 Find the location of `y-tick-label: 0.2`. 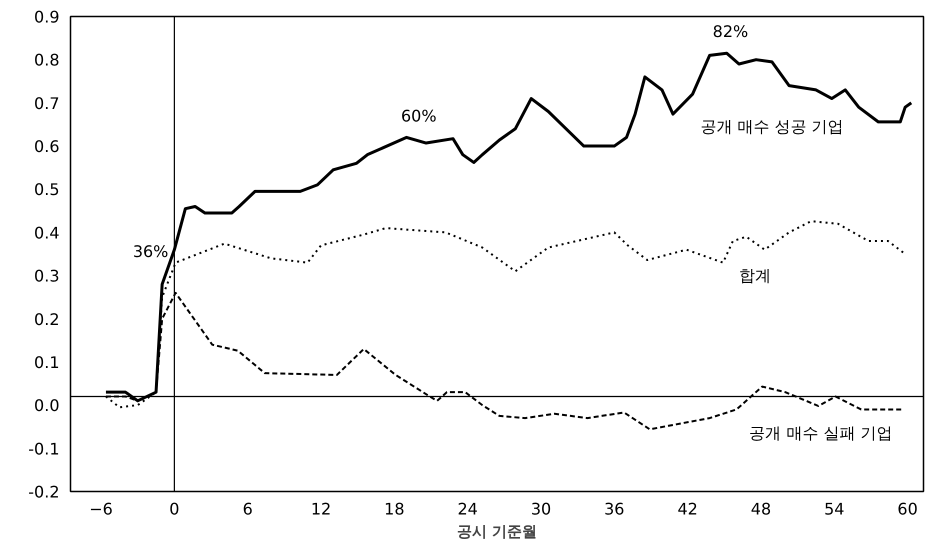

y-tick-label: 0.2 is located at coordinates (47, 319).